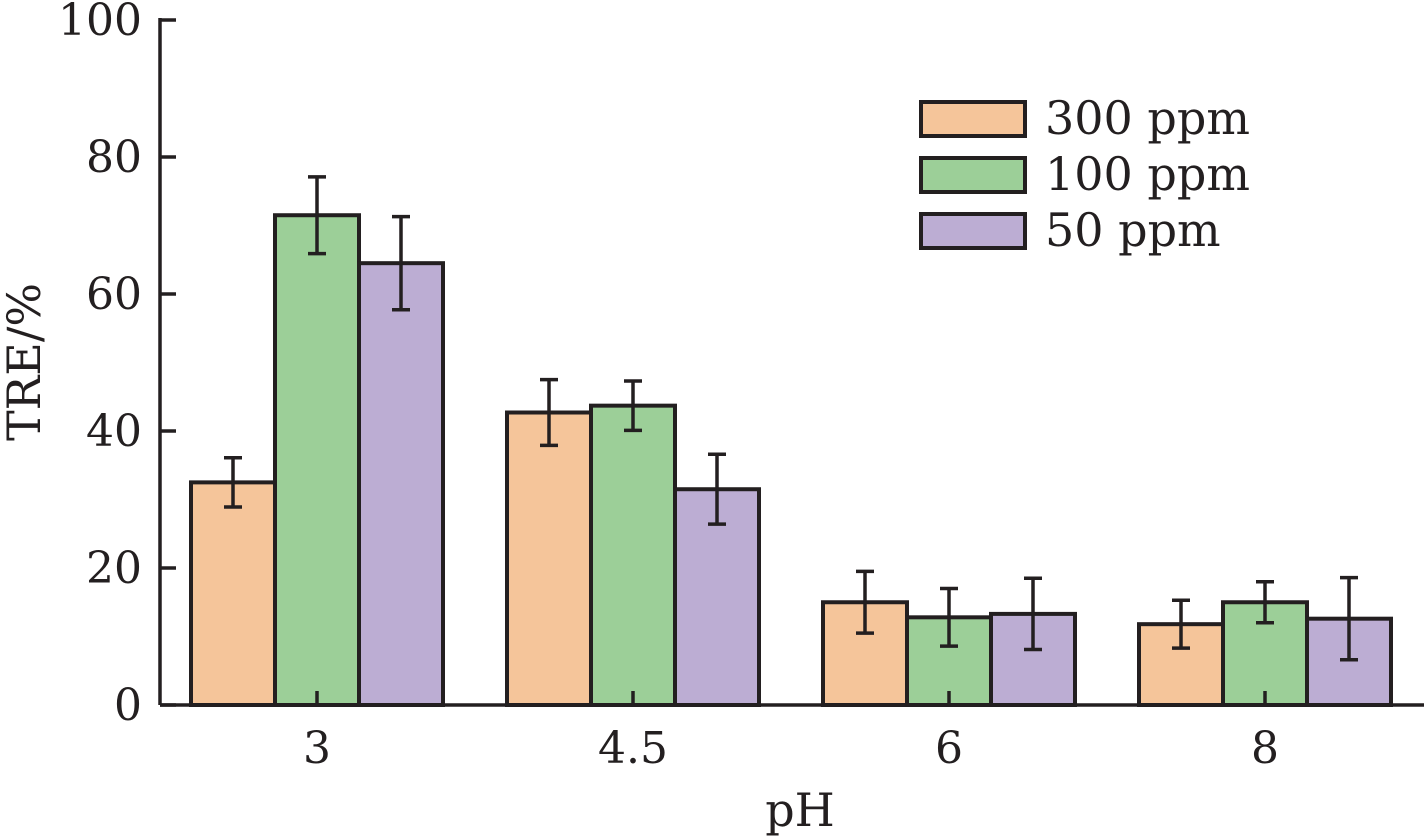  I want to click on y-tick-label: 0, so click(128, 705).